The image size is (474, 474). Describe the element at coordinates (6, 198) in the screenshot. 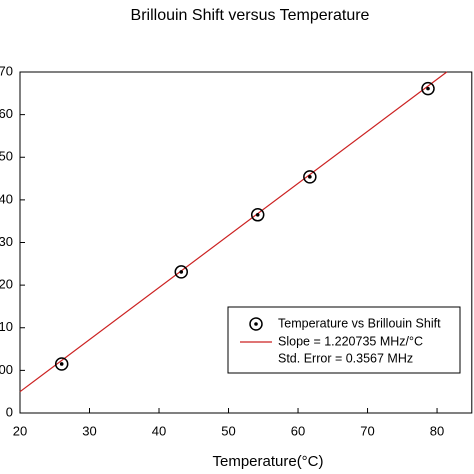

I see `y-tick-label: 40` at that location.